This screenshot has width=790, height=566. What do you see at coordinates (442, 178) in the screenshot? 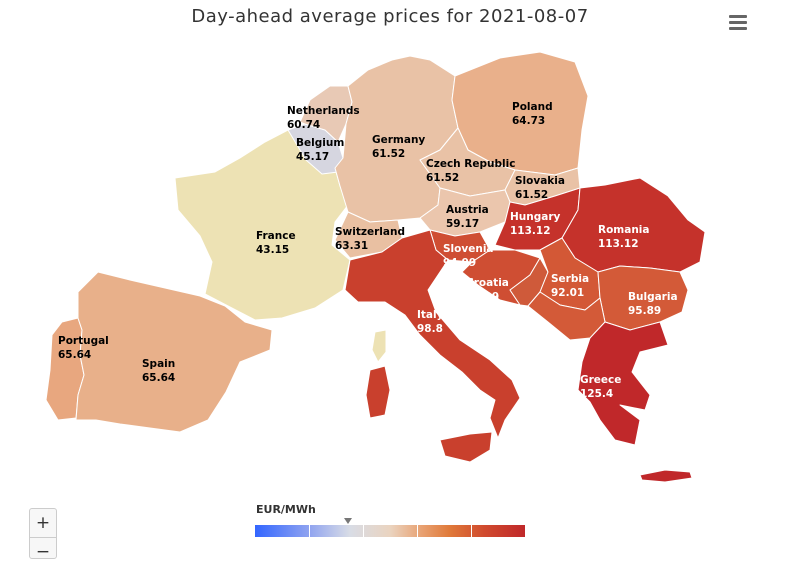
I see `country-price-czech-republic: 61.52` at bounding box center [442, 178].